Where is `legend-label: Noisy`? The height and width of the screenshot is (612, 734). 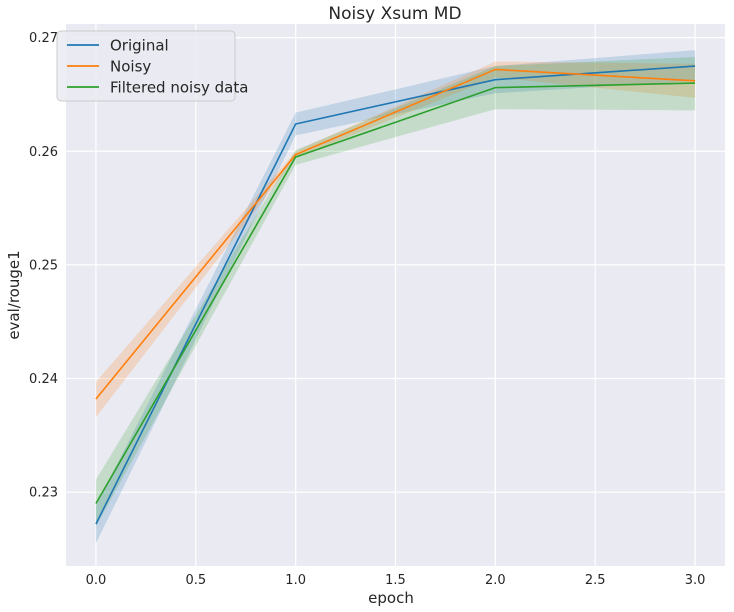
legend-label: Noisy is located at coordinates (130, 67).